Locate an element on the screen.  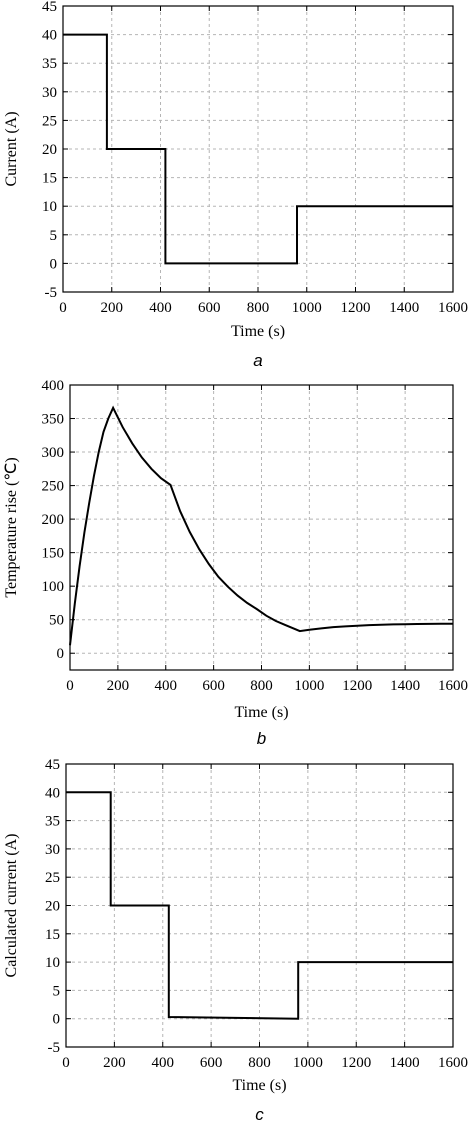
y-axis-title: Calculated current (A) is located at coordinates (11, 906).